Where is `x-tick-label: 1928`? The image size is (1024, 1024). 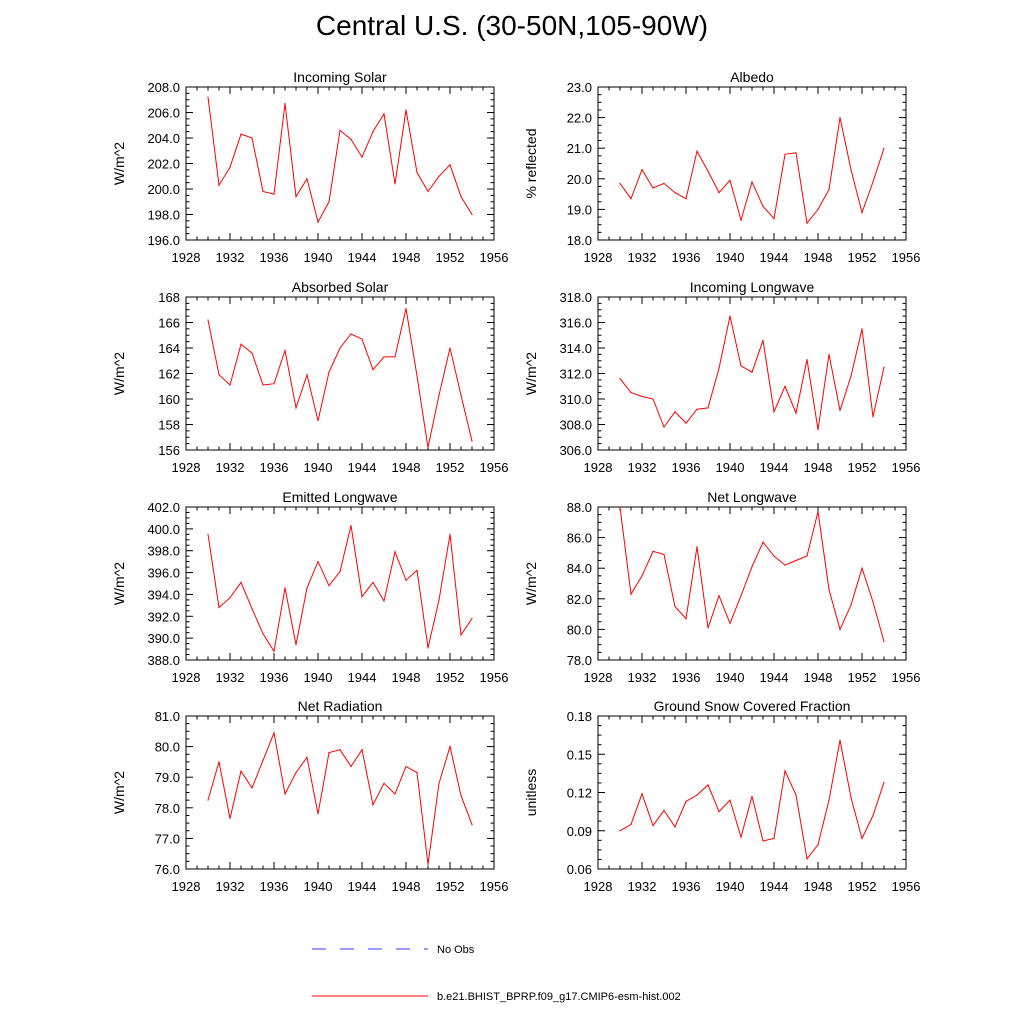
x-tick-label: 1928 is located at coordinates (598, 886).